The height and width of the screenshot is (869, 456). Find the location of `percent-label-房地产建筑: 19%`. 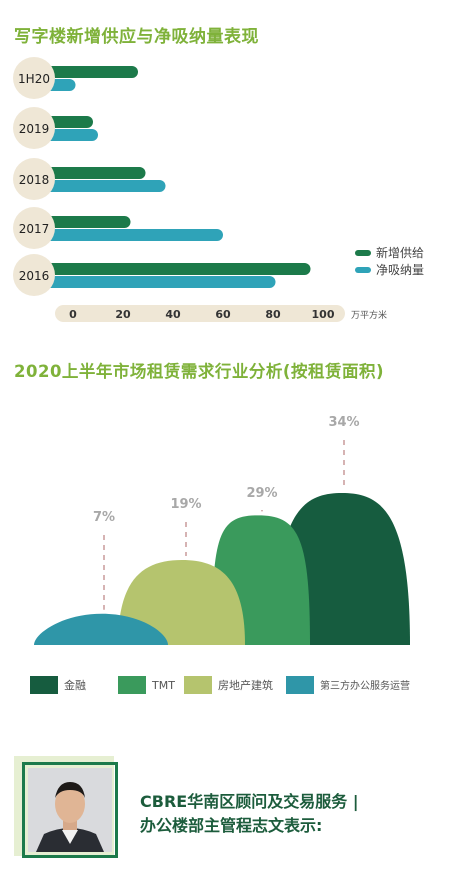

percent-label-房地产建筑: 19% is located at coordinates (185, 504).